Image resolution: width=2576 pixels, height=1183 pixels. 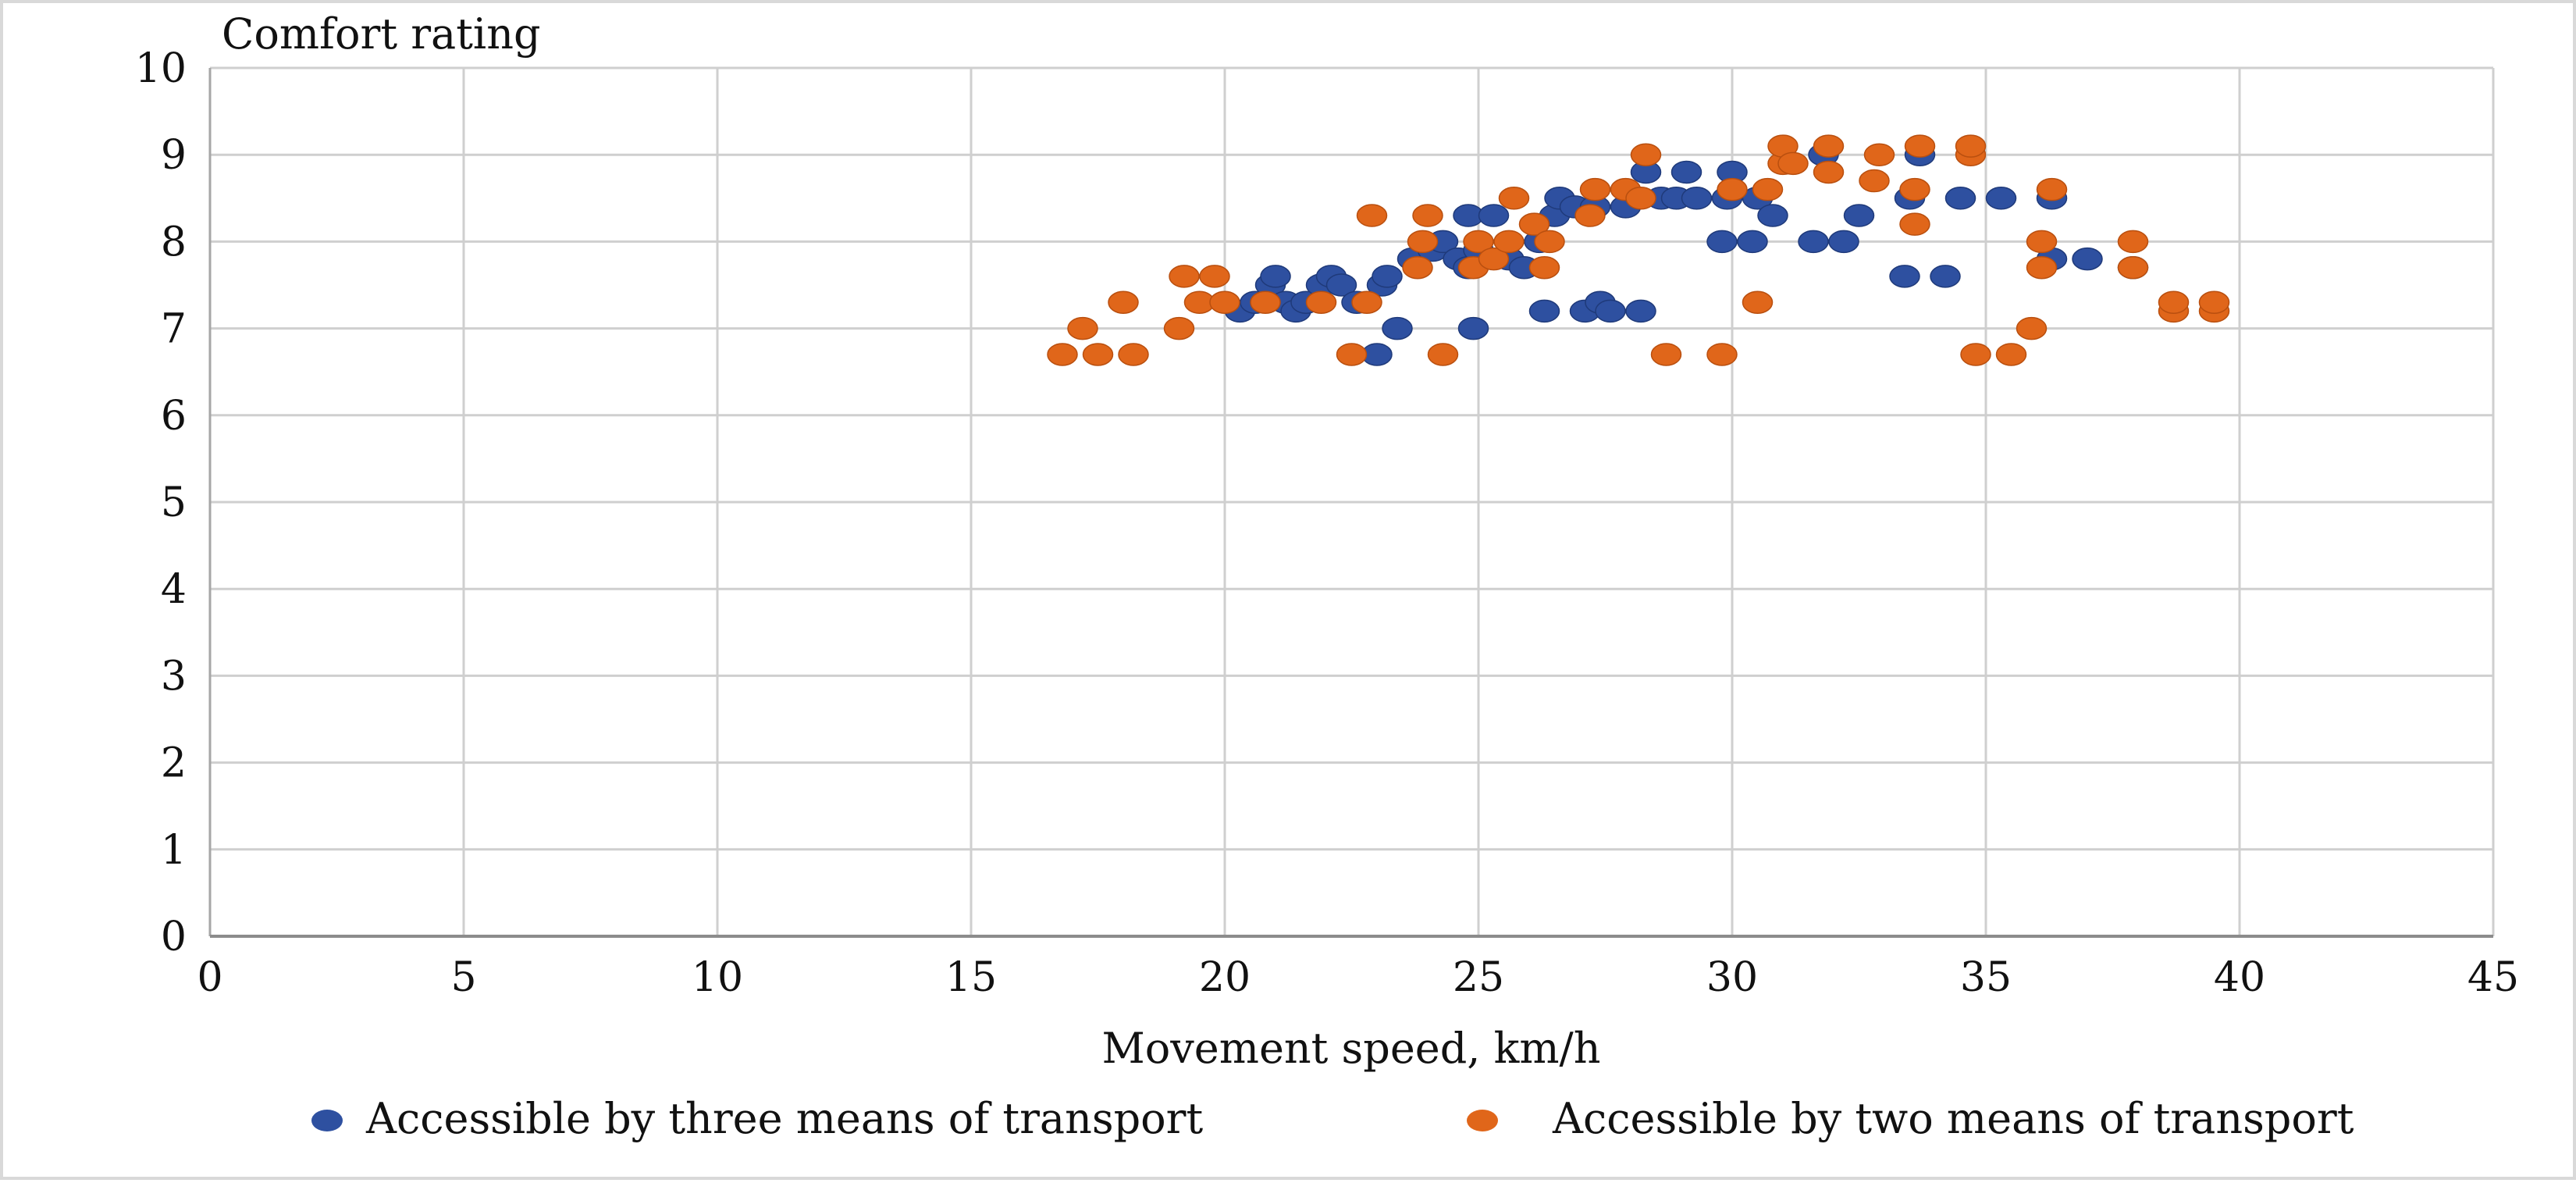 What do you see at coordinates (971, 977) in the screenshot?
I see `x-tick-label: 15` at bounding box center [971, 977].